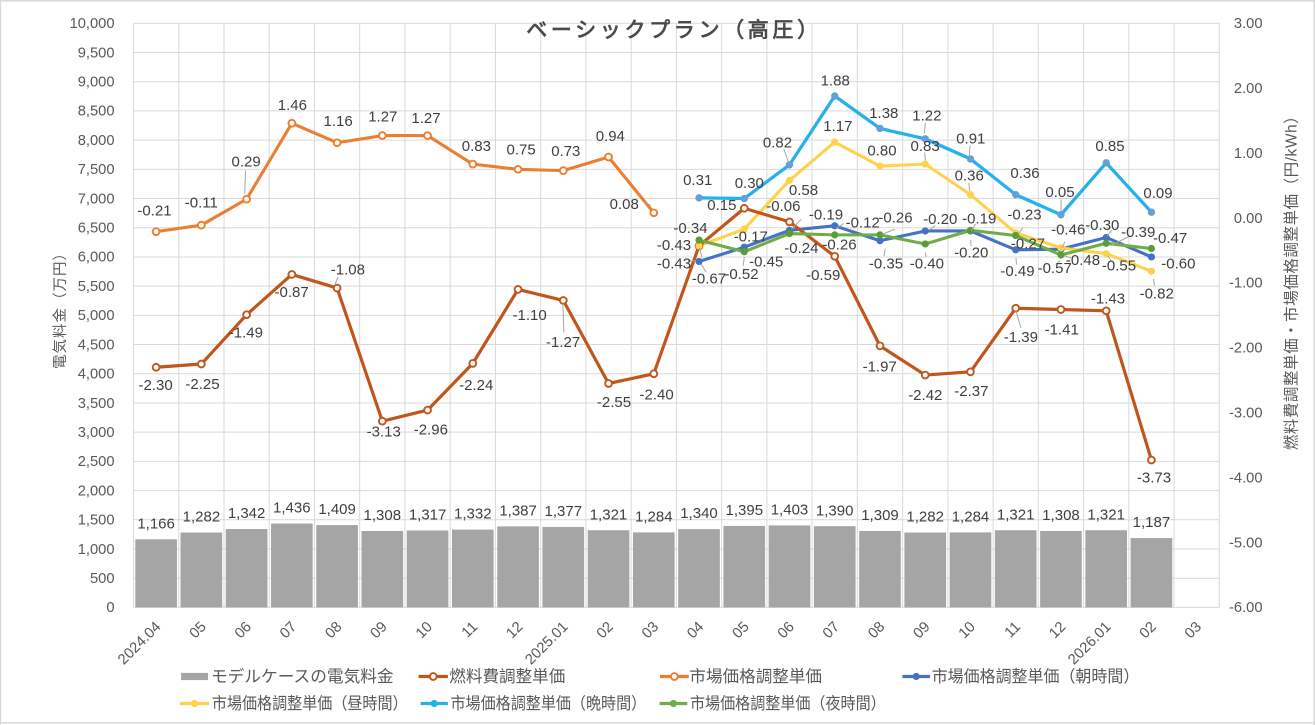  I want to click on svg-text: -1.00, so click(1245, 284).